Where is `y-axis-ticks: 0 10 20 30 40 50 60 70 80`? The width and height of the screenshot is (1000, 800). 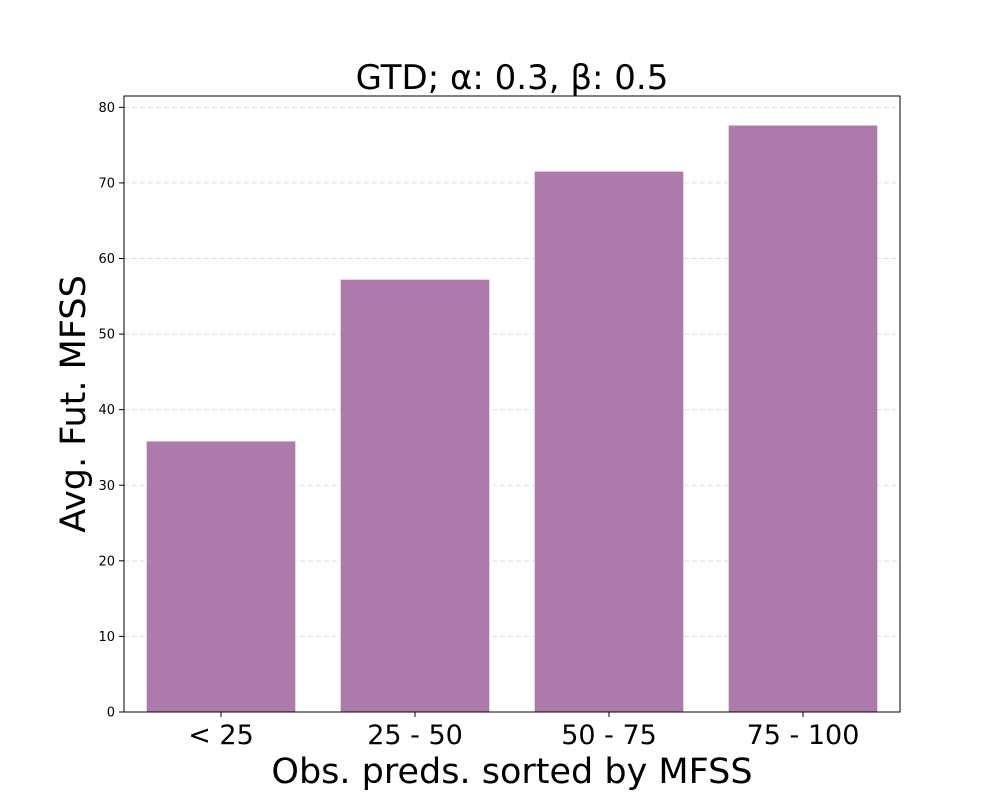 y-axis-ticks: 0 10 20 30 40 50 60 70 80 is located at coordinates (111, 411).